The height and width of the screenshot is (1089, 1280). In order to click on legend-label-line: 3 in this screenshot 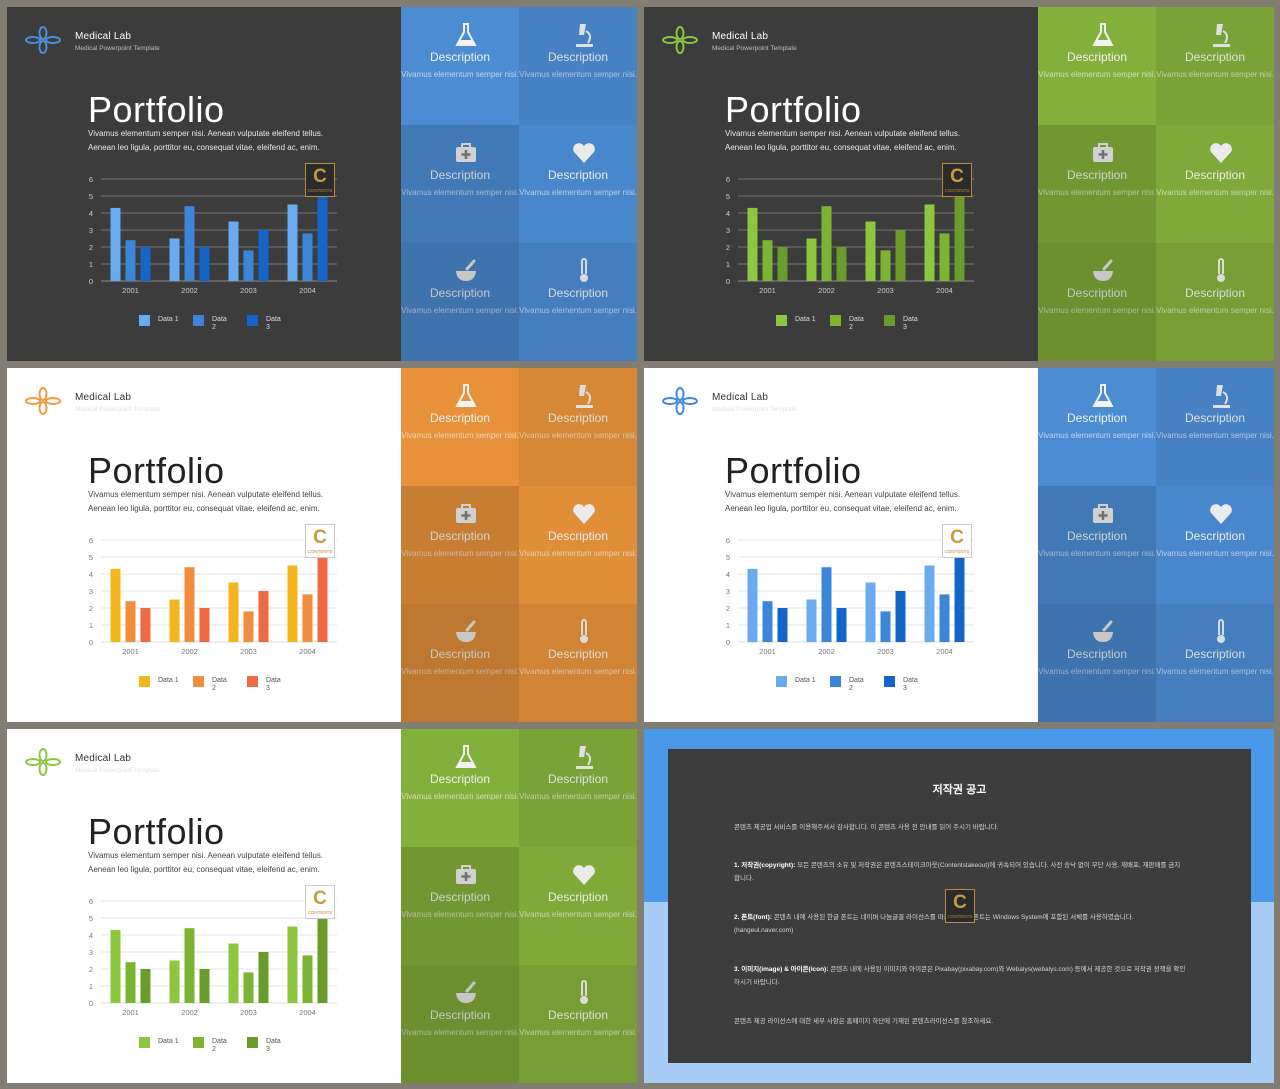, I will do `click(905, 688)`.